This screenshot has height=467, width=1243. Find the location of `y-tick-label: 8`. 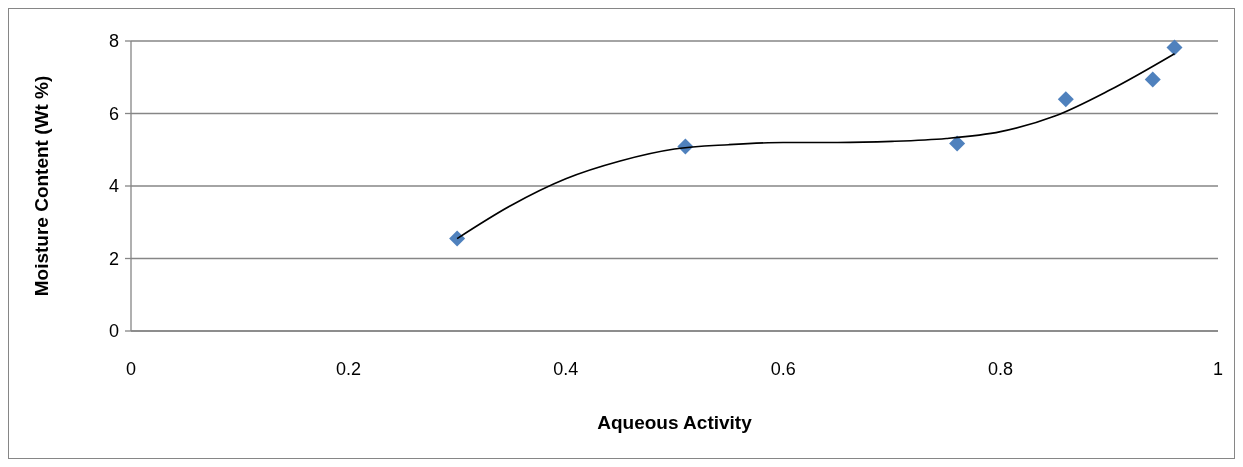

y-tick-label: 8 is located at coordinates (113, 41).